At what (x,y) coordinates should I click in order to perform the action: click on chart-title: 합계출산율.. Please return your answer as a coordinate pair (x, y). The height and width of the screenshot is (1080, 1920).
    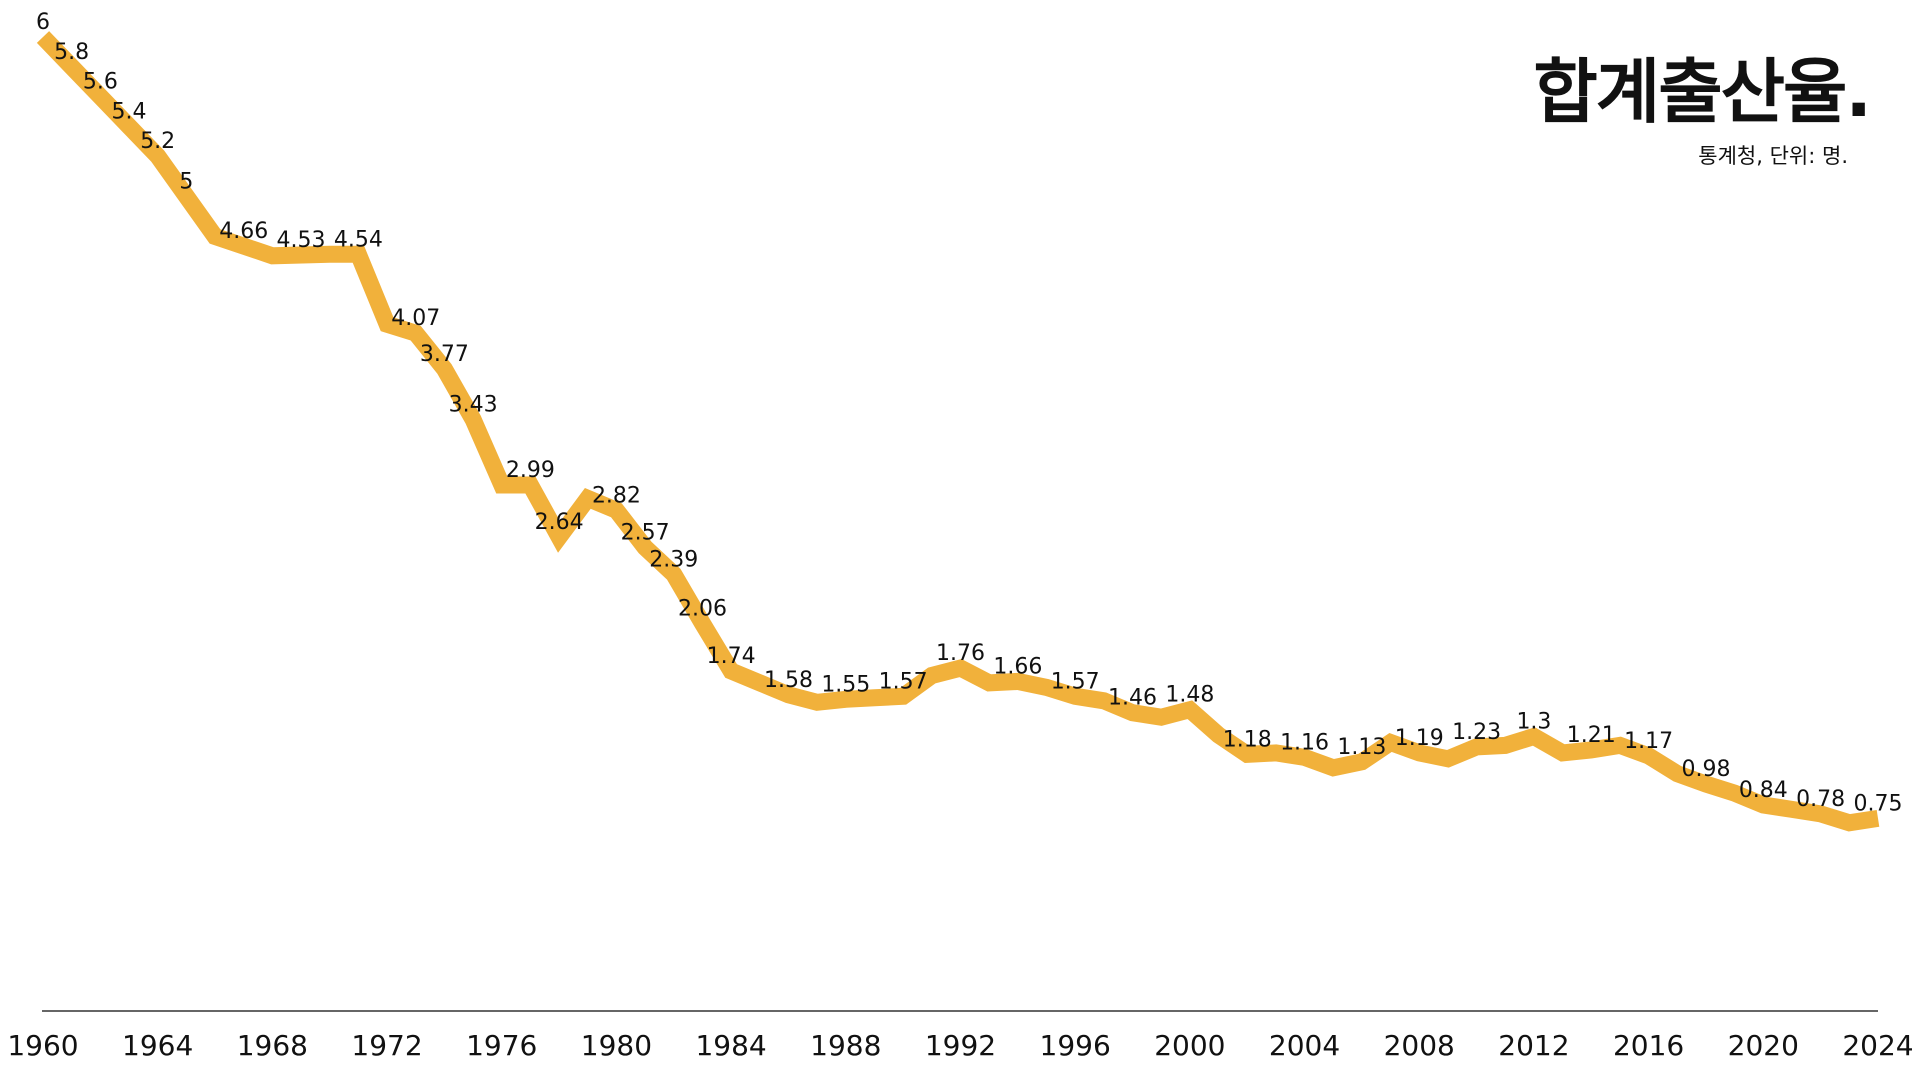
    Looking at the image, I should click on (1702, 92).